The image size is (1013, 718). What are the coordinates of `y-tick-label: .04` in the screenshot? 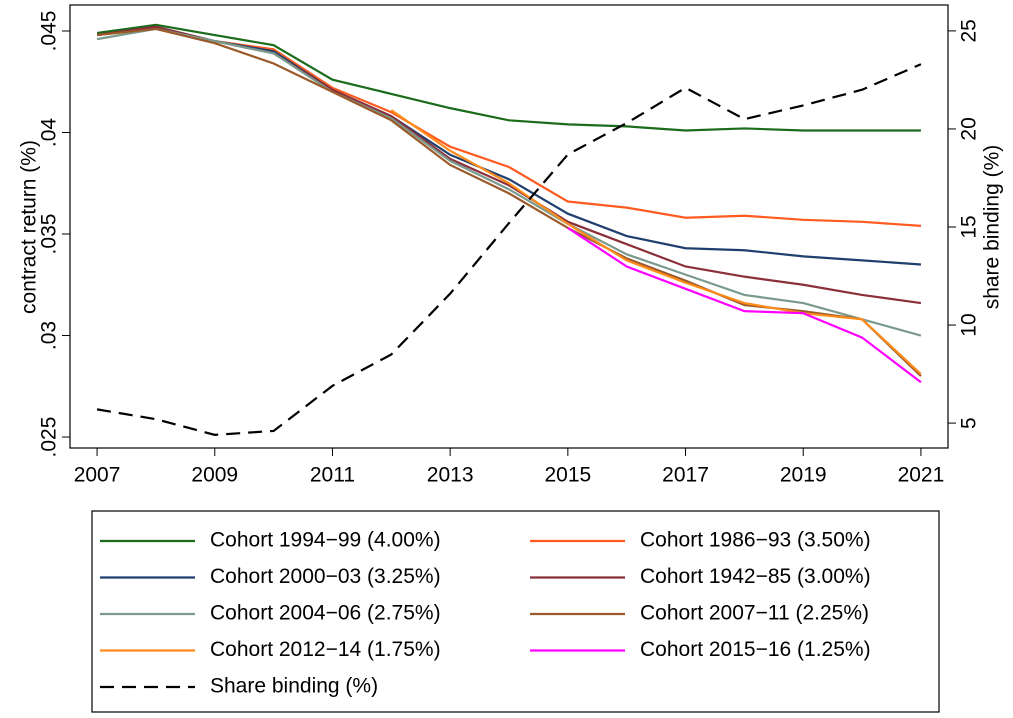 It's located at (49, 133).